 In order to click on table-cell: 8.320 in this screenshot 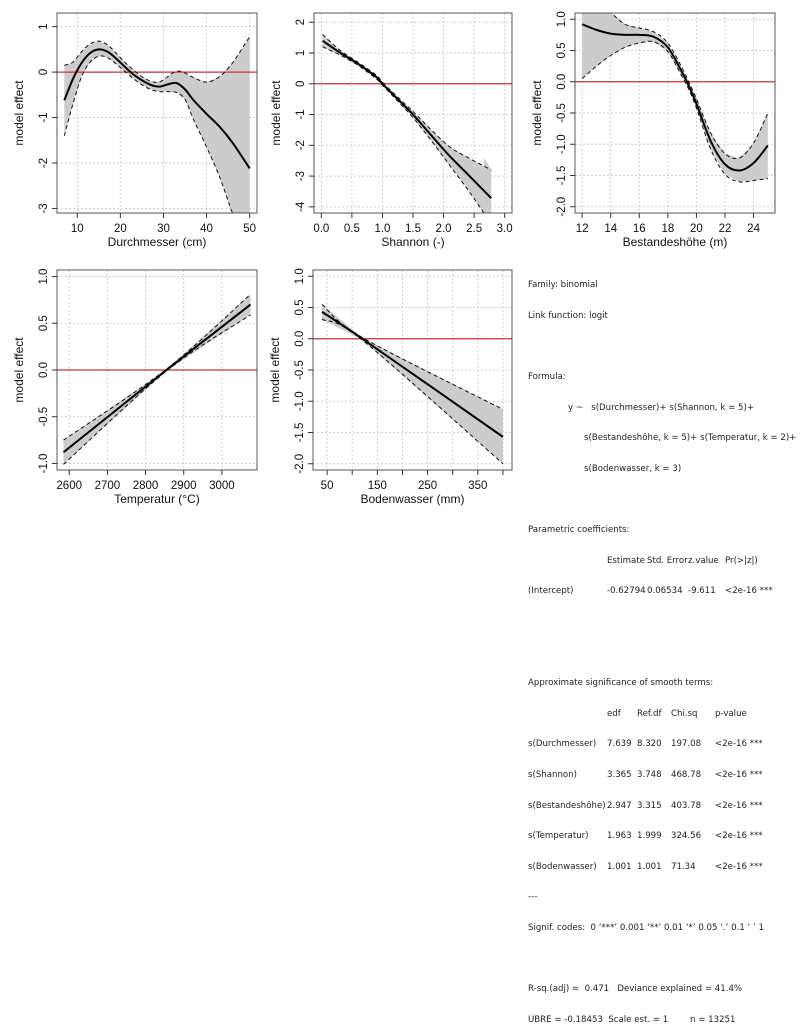, I will do `click(649, 744)`.